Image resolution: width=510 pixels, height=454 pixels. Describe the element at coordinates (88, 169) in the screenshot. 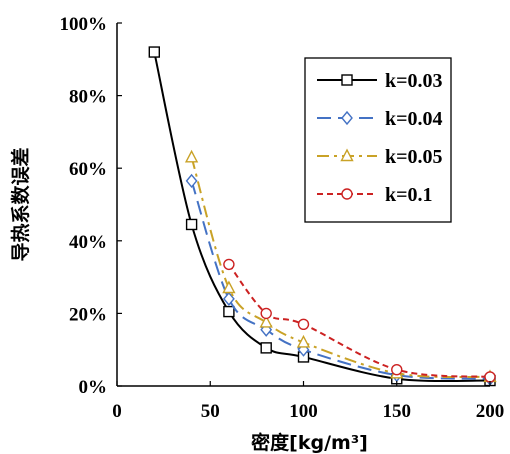

I see `y-tick-label: 60%` at that location.